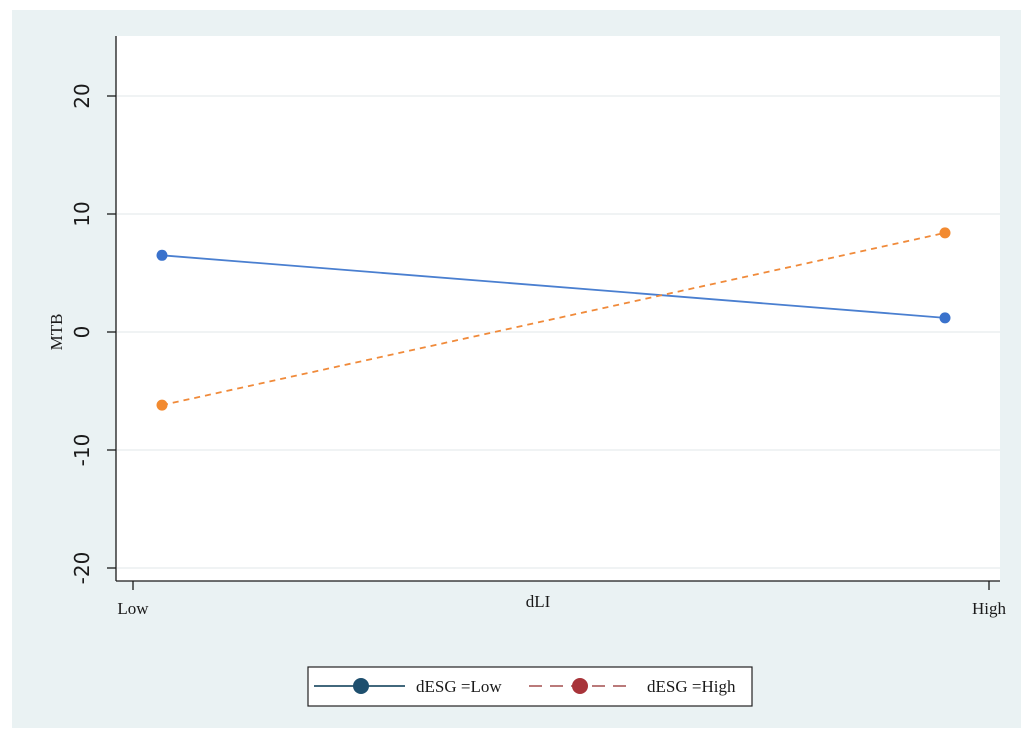  Describe the element at coordinates (691, 686) in the screenshot. I see `legend-label: dESG =High` at that location.